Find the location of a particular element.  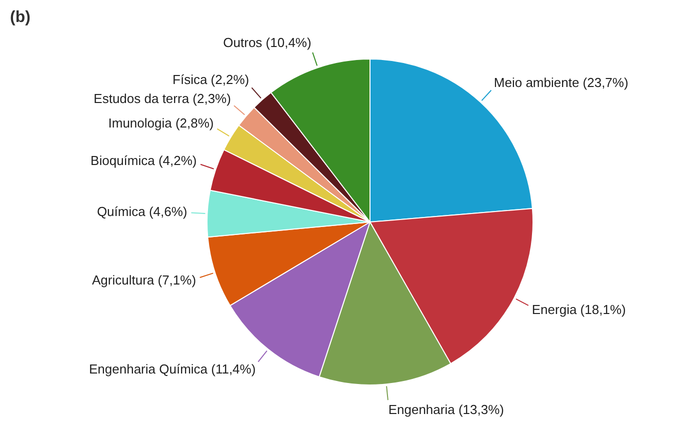

slice-label: Agricultura (7,1%) is located at coordinates (144, 280).